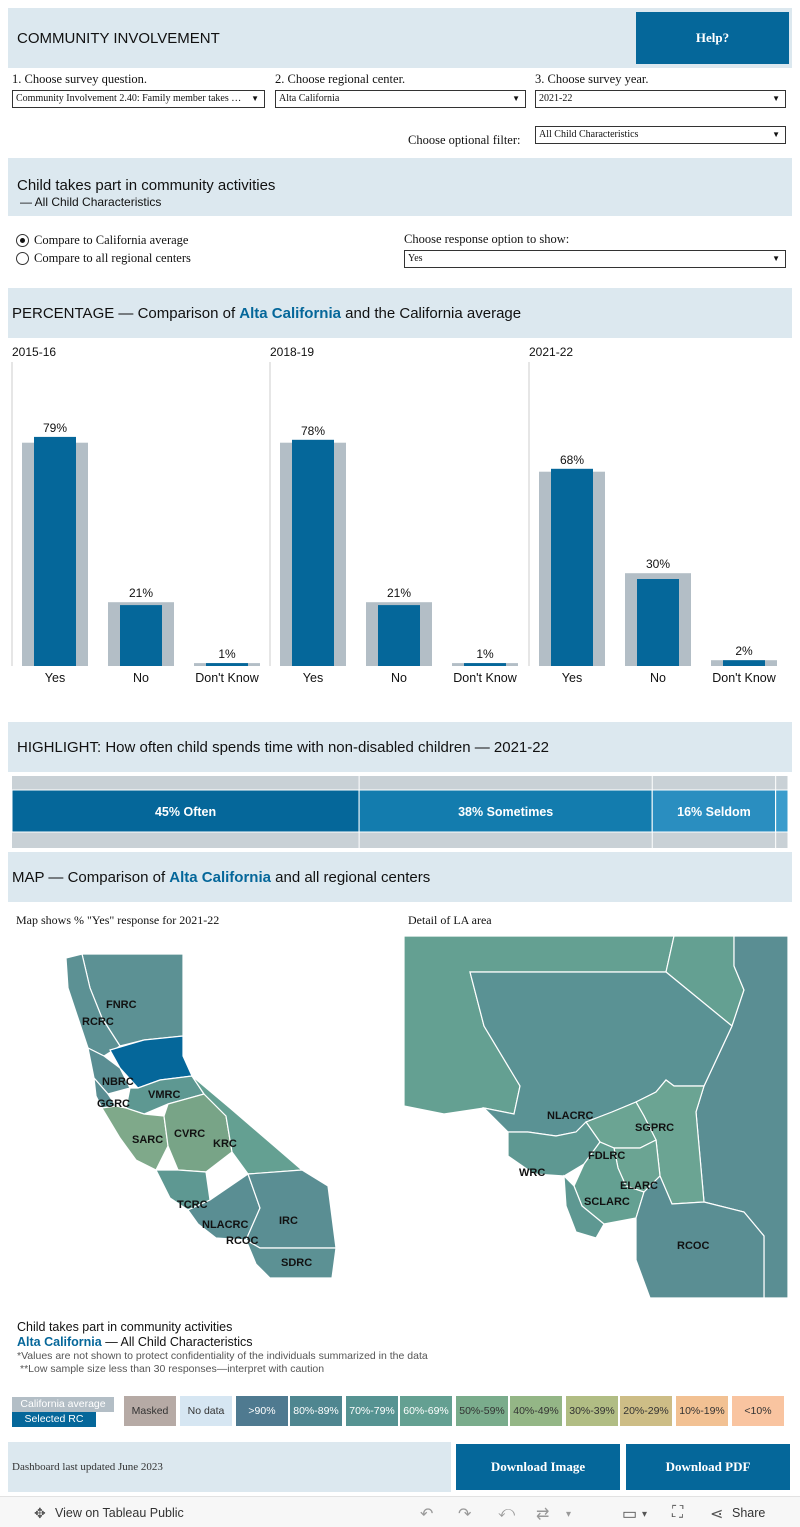  What do you see at coordinates (189, 1134) in the screenshot?
I see `map-label-cvrc: CVRC` at bounding box center [189, 1134].